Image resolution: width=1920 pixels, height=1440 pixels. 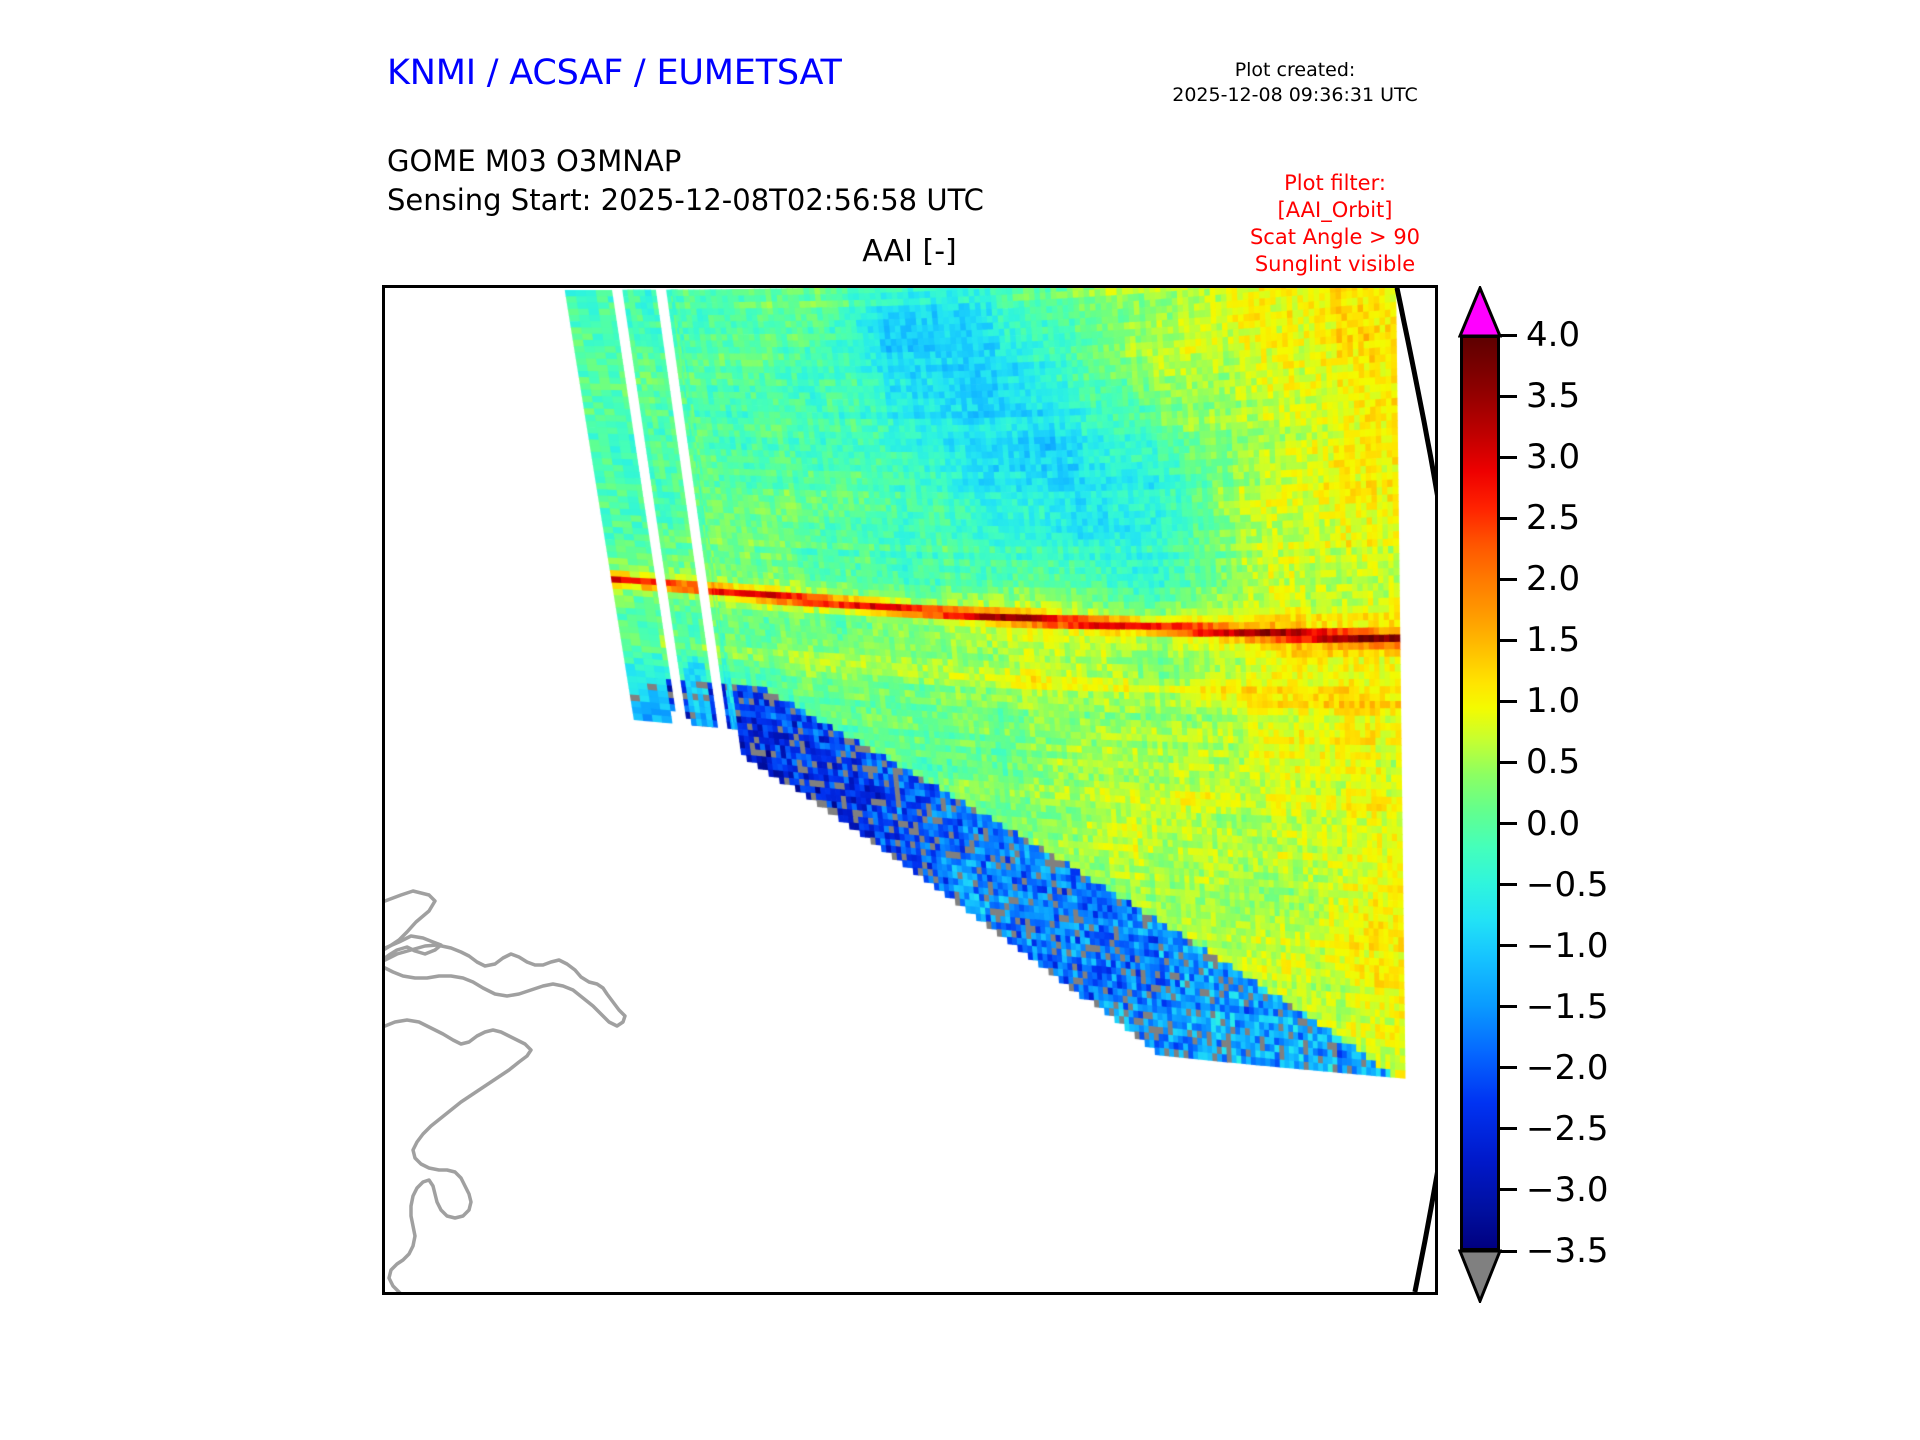 I want to click on over-range-magenta-arrow, so click(x=1480, y=312).